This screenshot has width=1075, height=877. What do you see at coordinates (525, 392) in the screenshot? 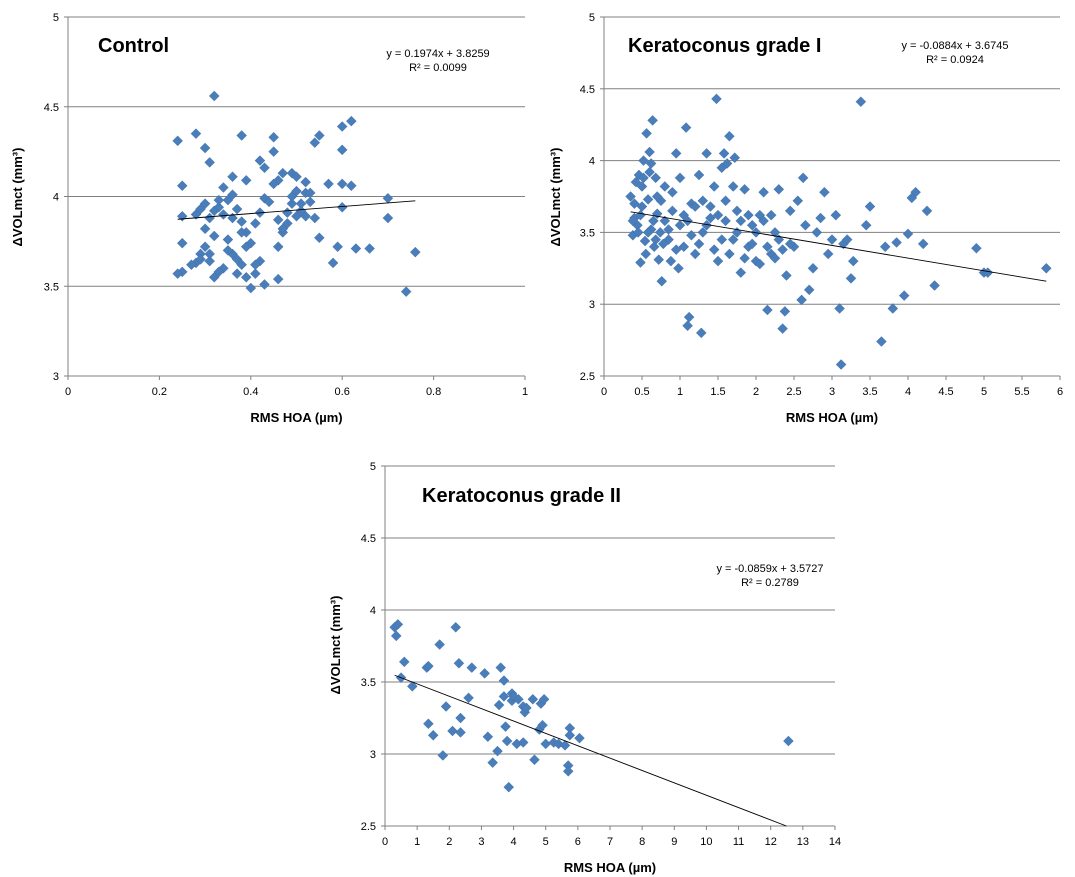
I see `x-tick-label: 1` at bounding box center [525, 392].